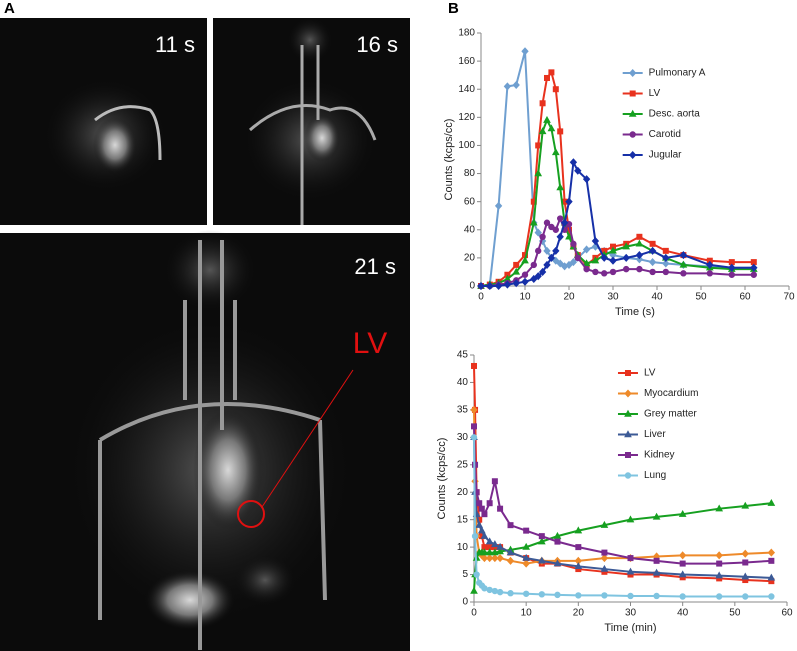  I want to click on y-tick-label: 100, so click(466, 145).